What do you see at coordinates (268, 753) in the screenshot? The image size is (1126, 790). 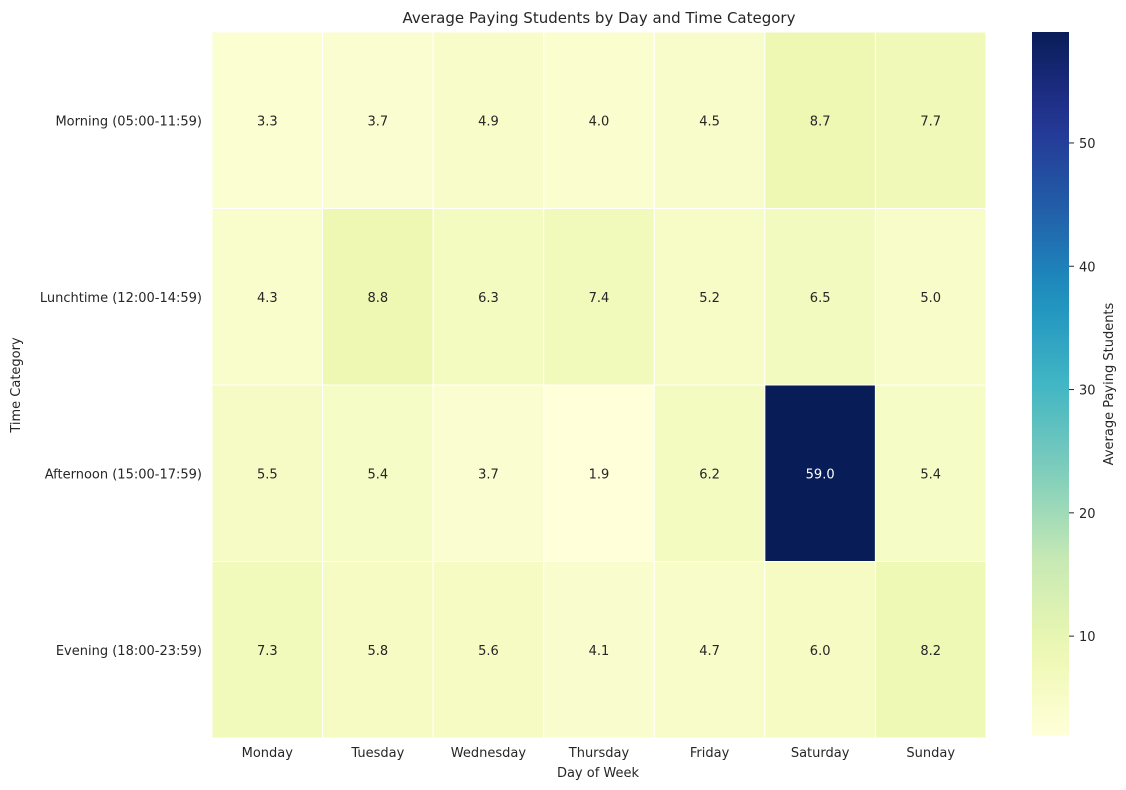 I see `x-tick-label: Monday` at bounding box center [268, 753].